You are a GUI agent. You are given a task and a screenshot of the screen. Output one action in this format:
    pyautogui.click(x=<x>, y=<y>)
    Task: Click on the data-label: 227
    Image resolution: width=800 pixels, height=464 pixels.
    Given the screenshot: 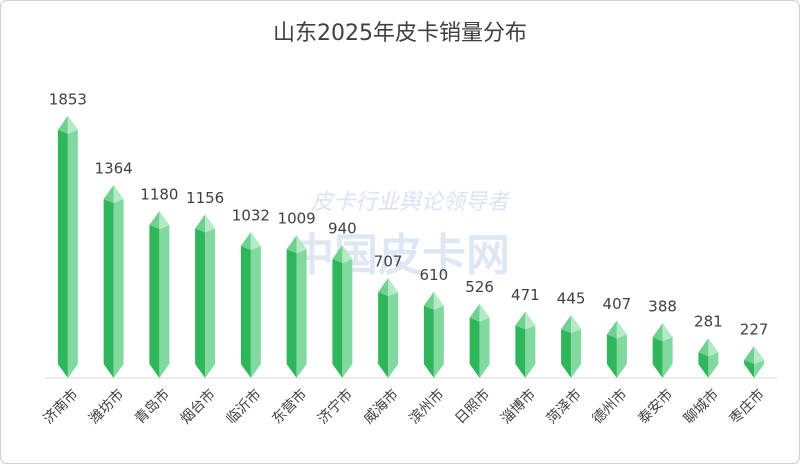 What is the action you would take?
    pyautogui.click(x=754, y=329)
    